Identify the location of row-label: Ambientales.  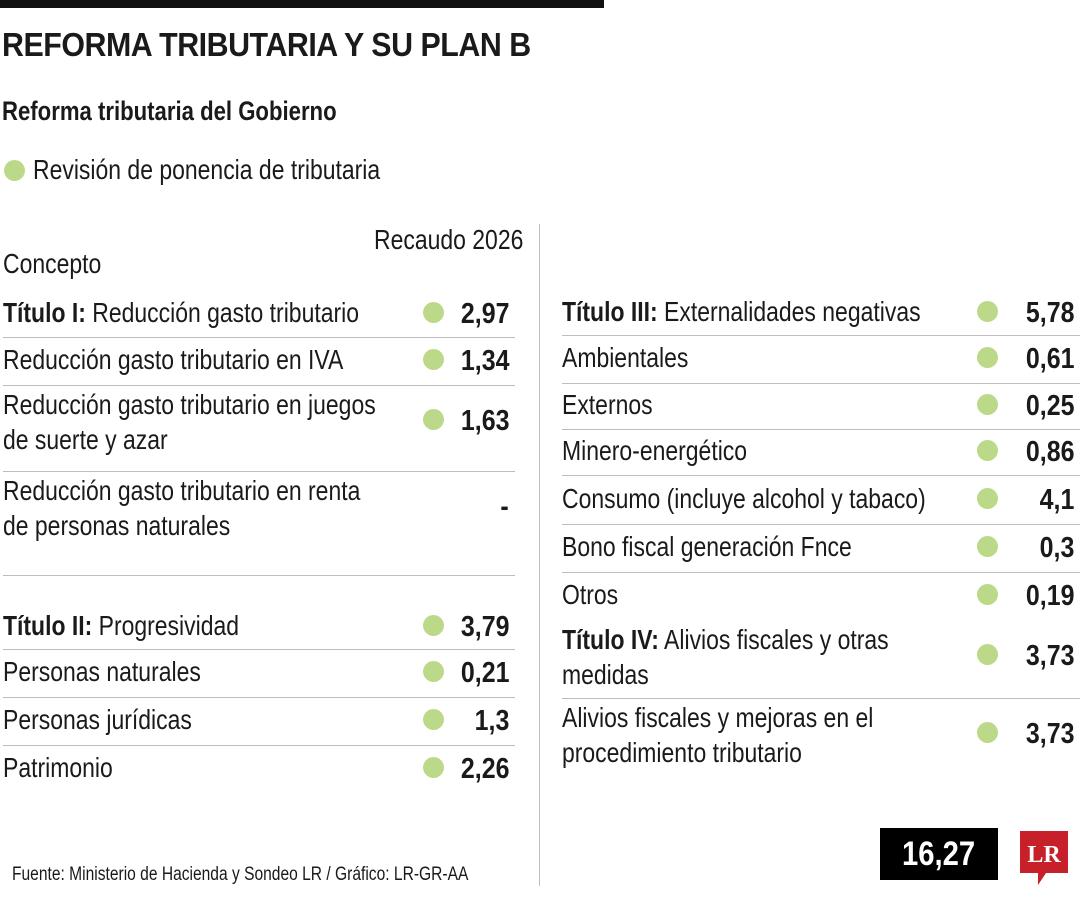
(625, 357).